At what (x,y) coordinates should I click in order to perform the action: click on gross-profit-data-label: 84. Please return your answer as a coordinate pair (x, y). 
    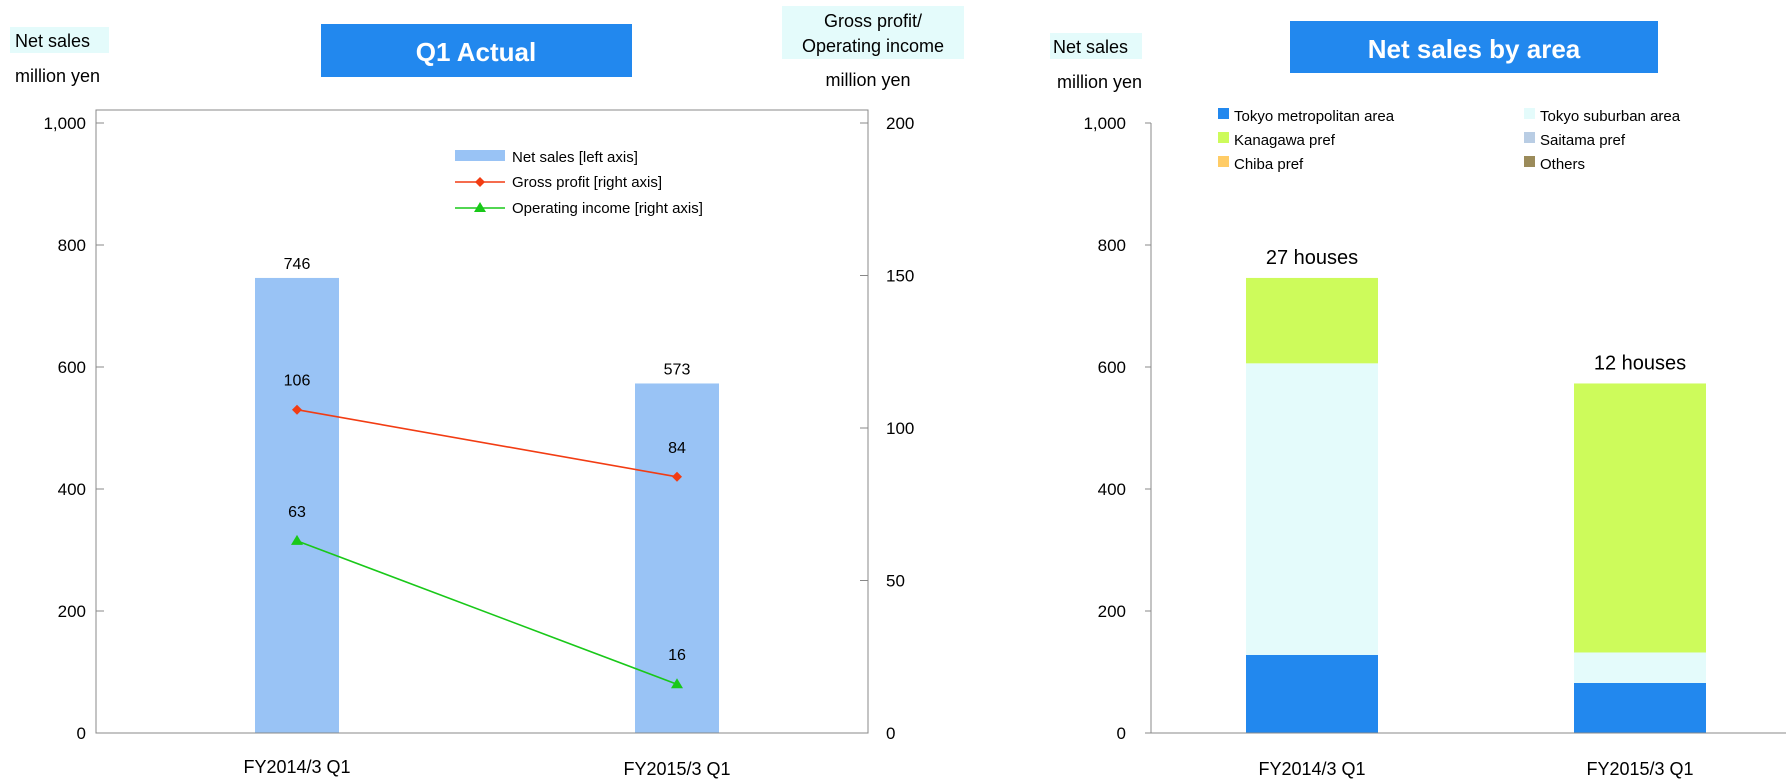
    Looking at the image, I should click on (677, 448).